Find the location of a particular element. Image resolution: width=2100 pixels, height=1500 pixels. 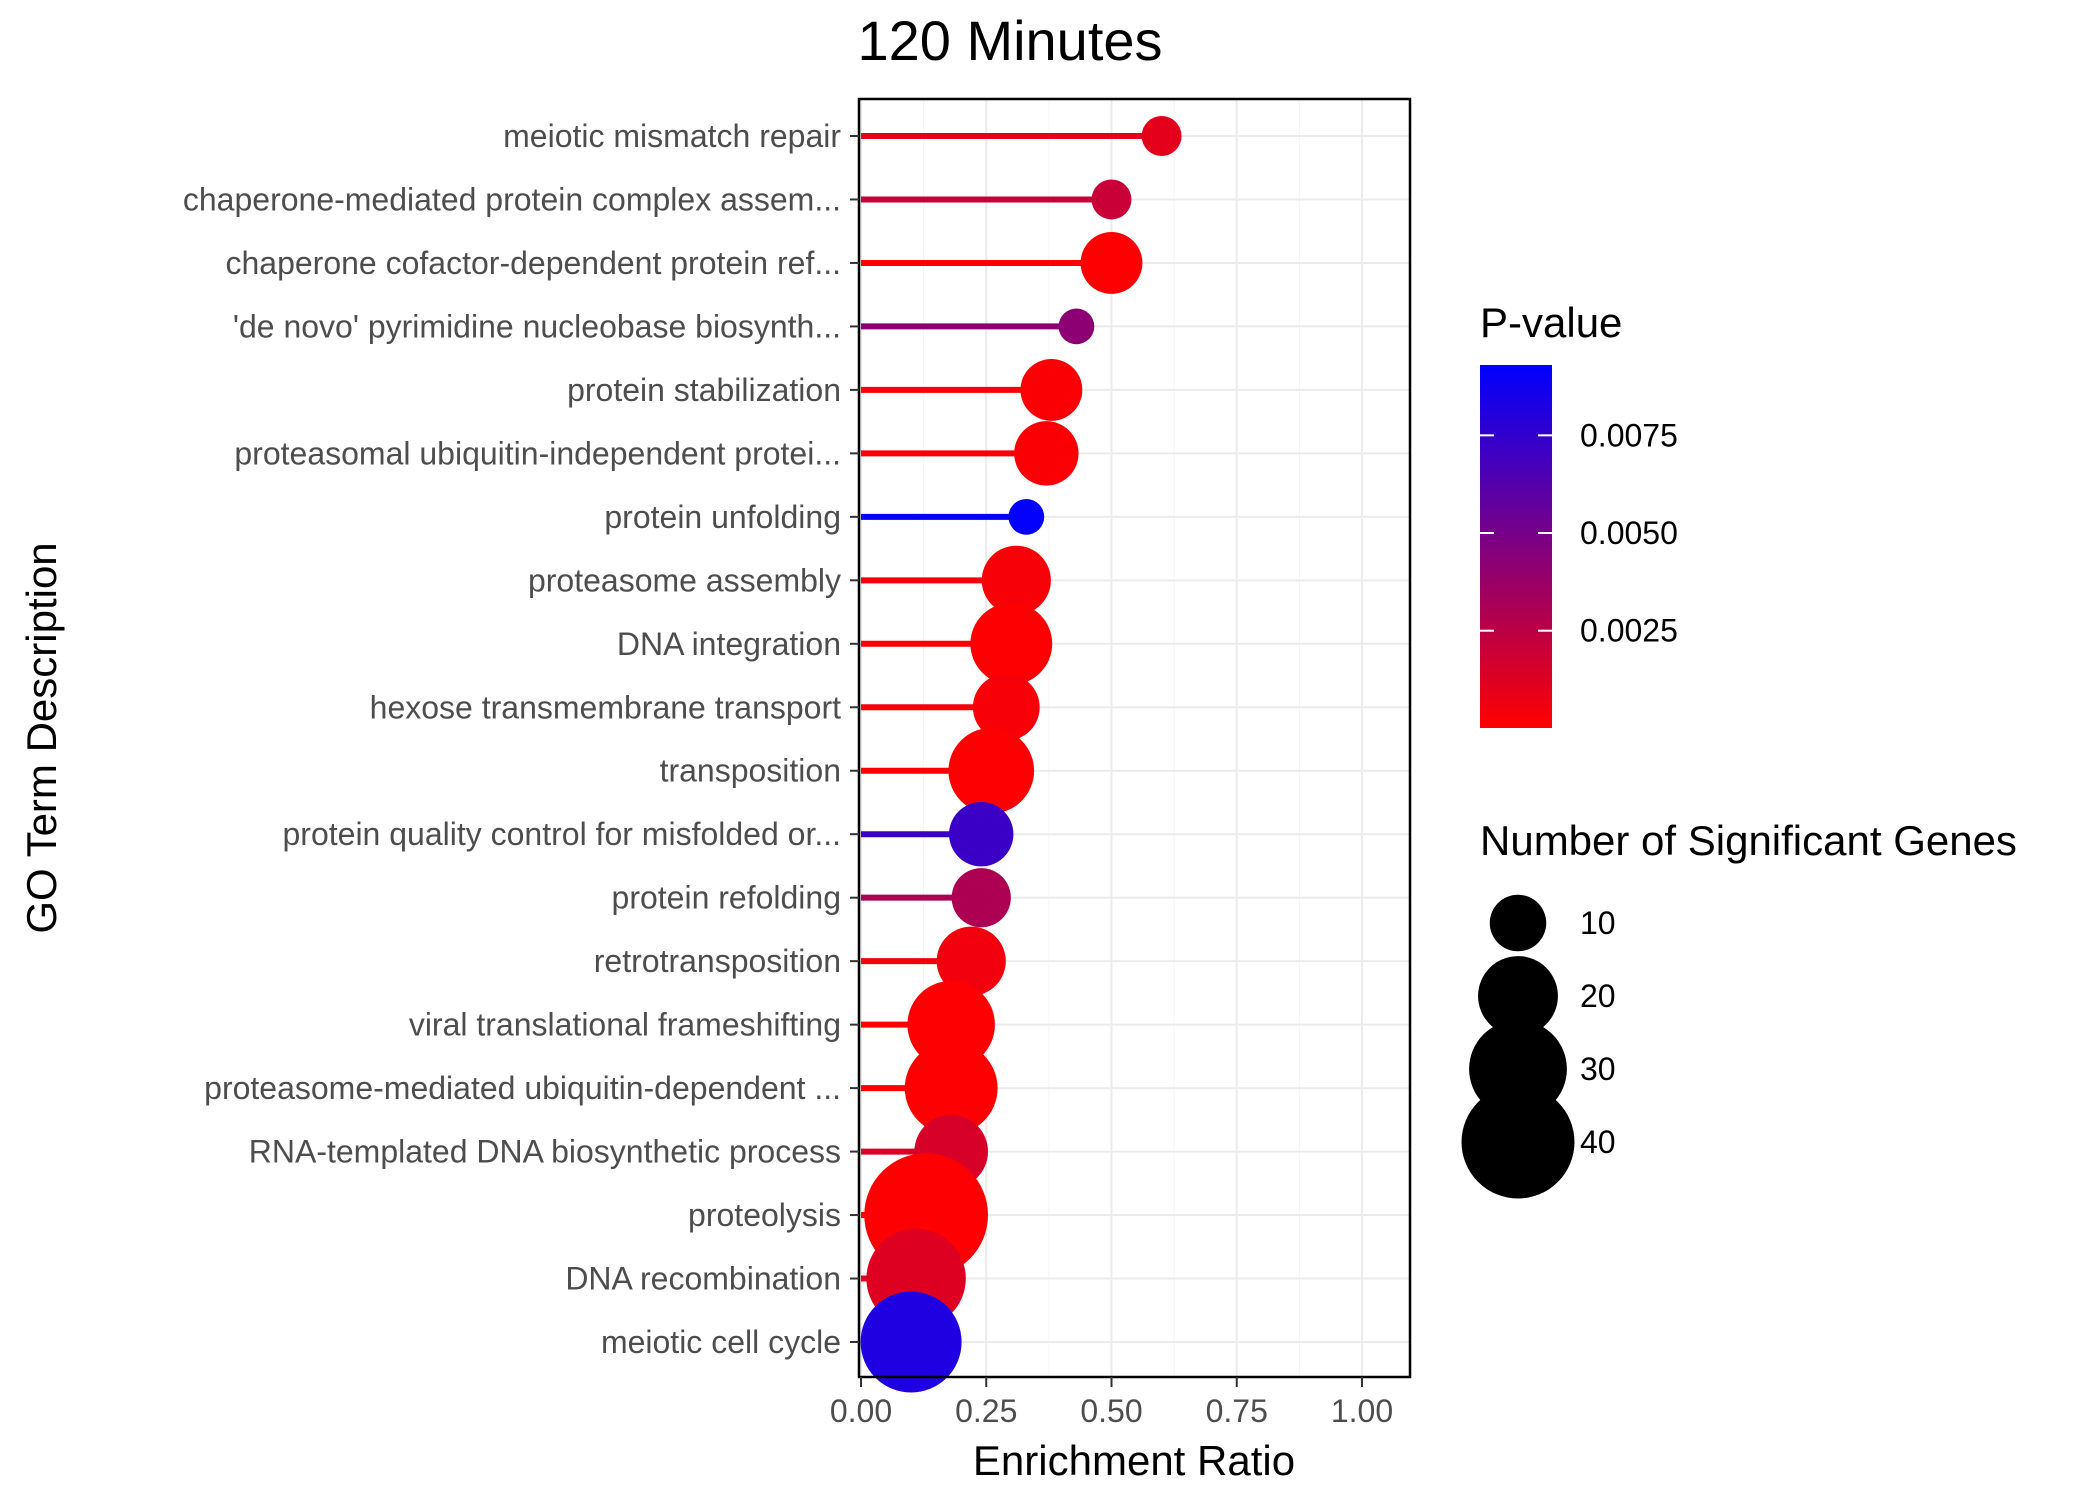

x-tick-label: 0.00 is located at coordinates (861, 1411).